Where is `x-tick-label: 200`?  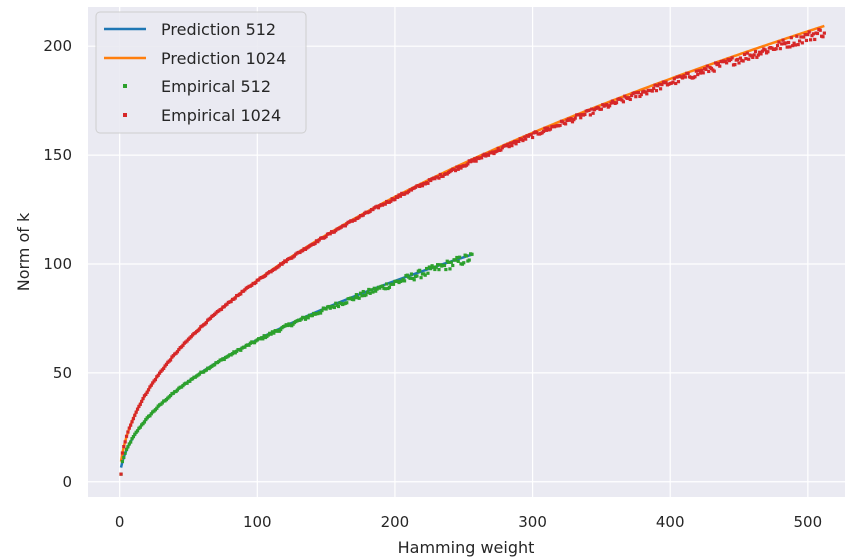 x-tick-label: 200 is located at coordinates (395, 522).